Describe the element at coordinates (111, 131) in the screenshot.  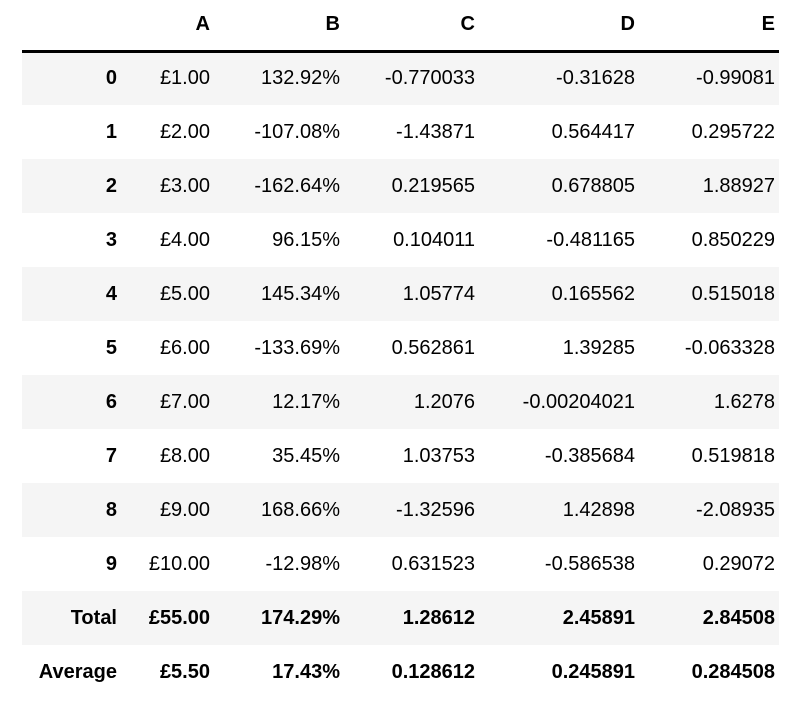
I see `row-index: 1` at that location.